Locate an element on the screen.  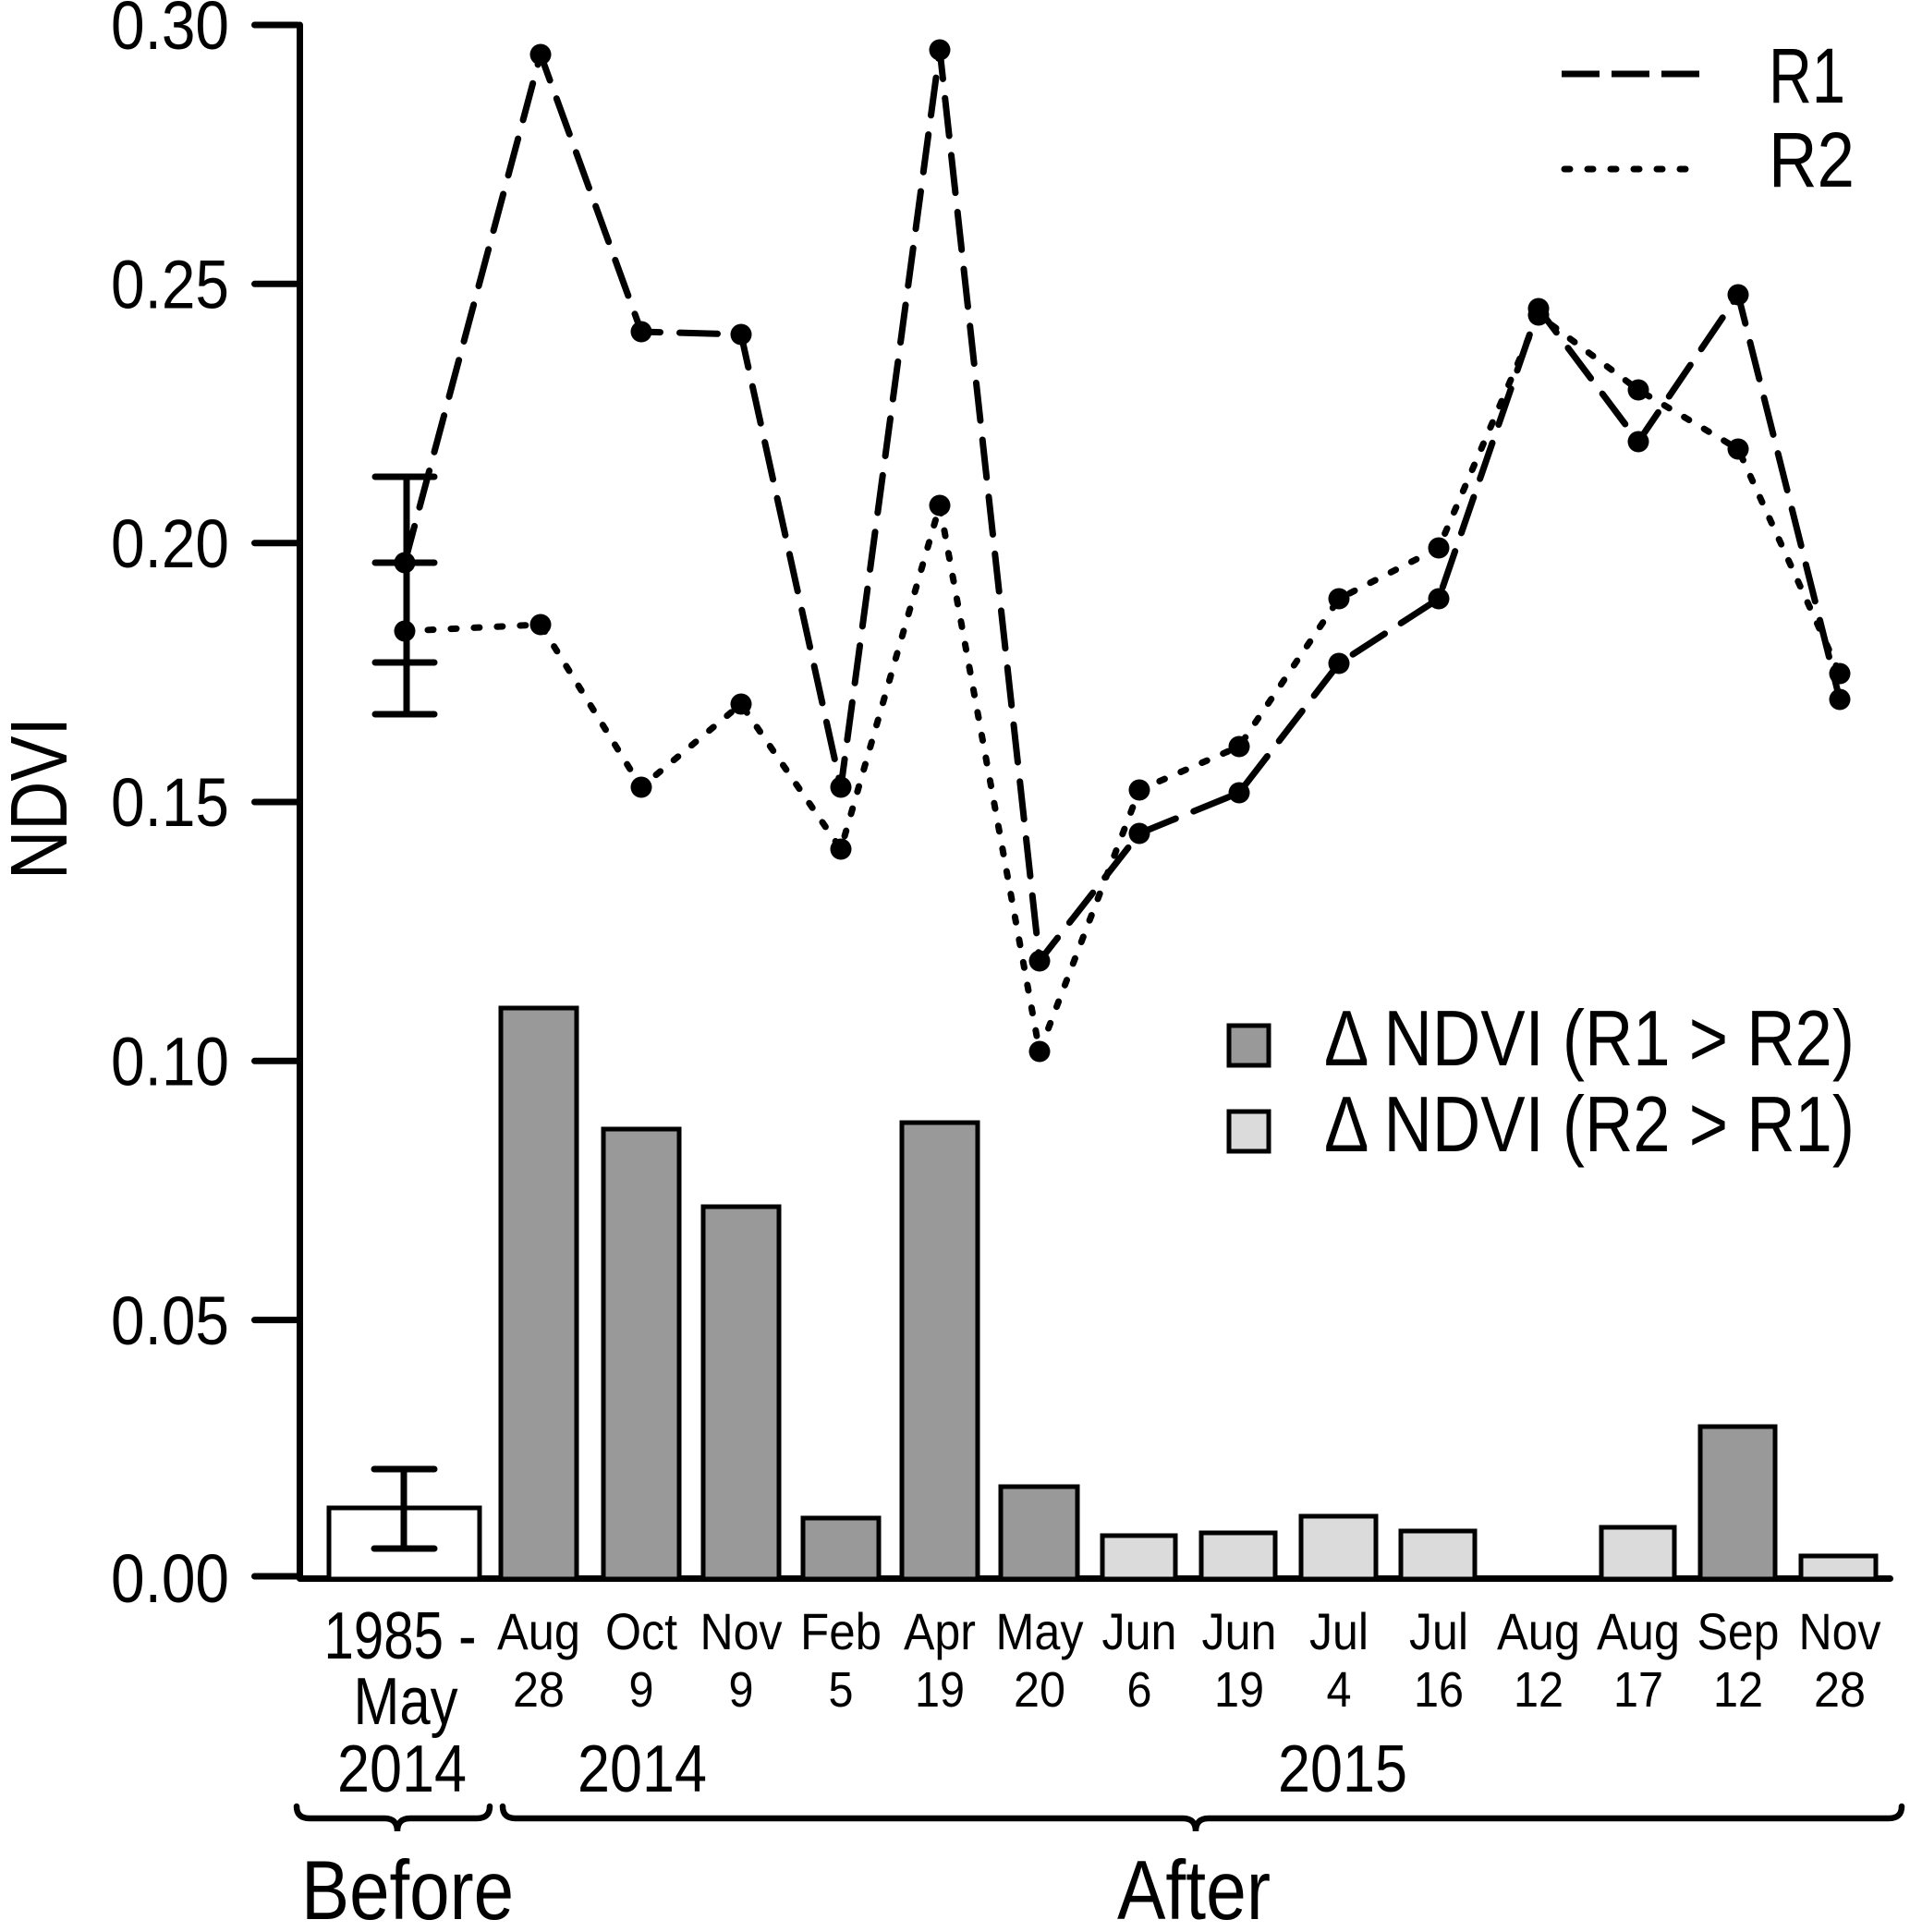
svg-text: Sep is located at coordinates (1738, 1631).